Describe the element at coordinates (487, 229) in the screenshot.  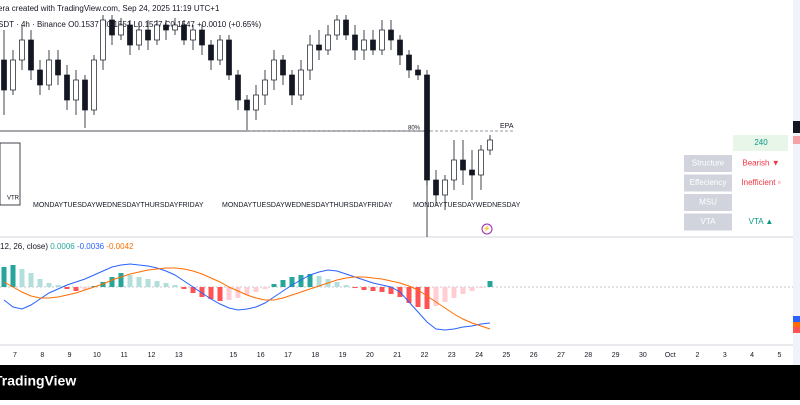
I see `event-icon` at that location.